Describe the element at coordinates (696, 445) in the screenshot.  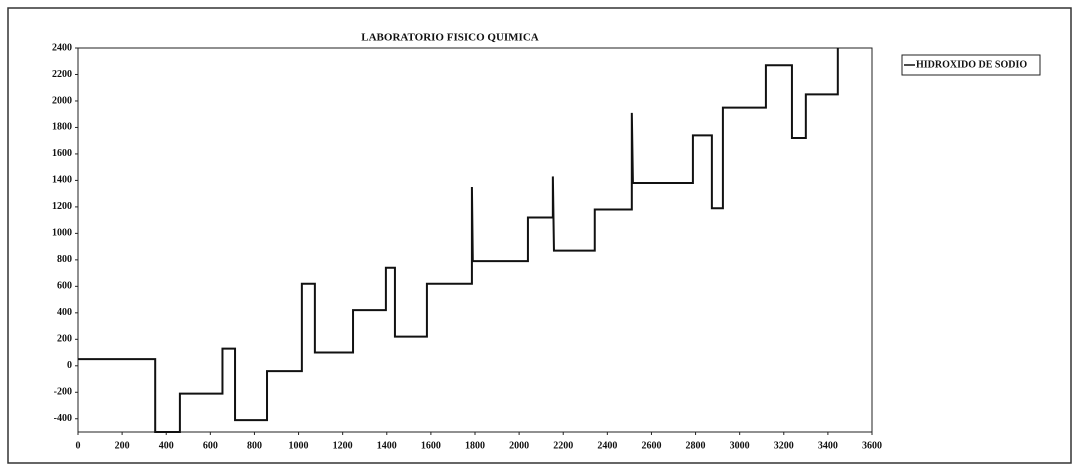
I see `x-tick-label: 2800` at that location.